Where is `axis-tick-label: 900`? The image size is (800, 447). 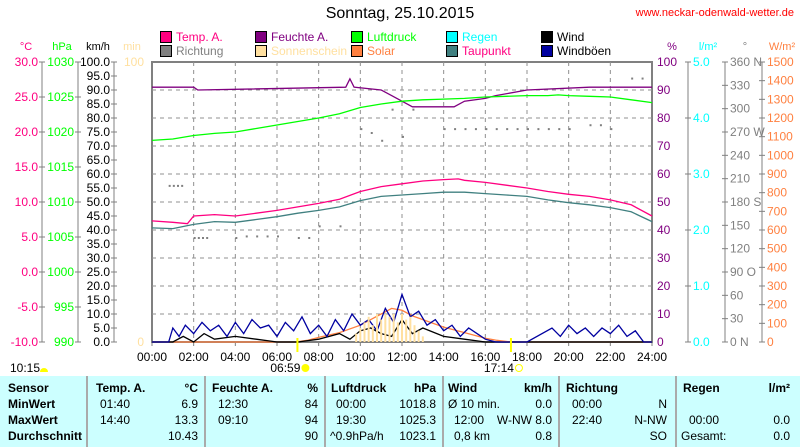 axis-tick-label: 900 is located at coordinates (777, 174).